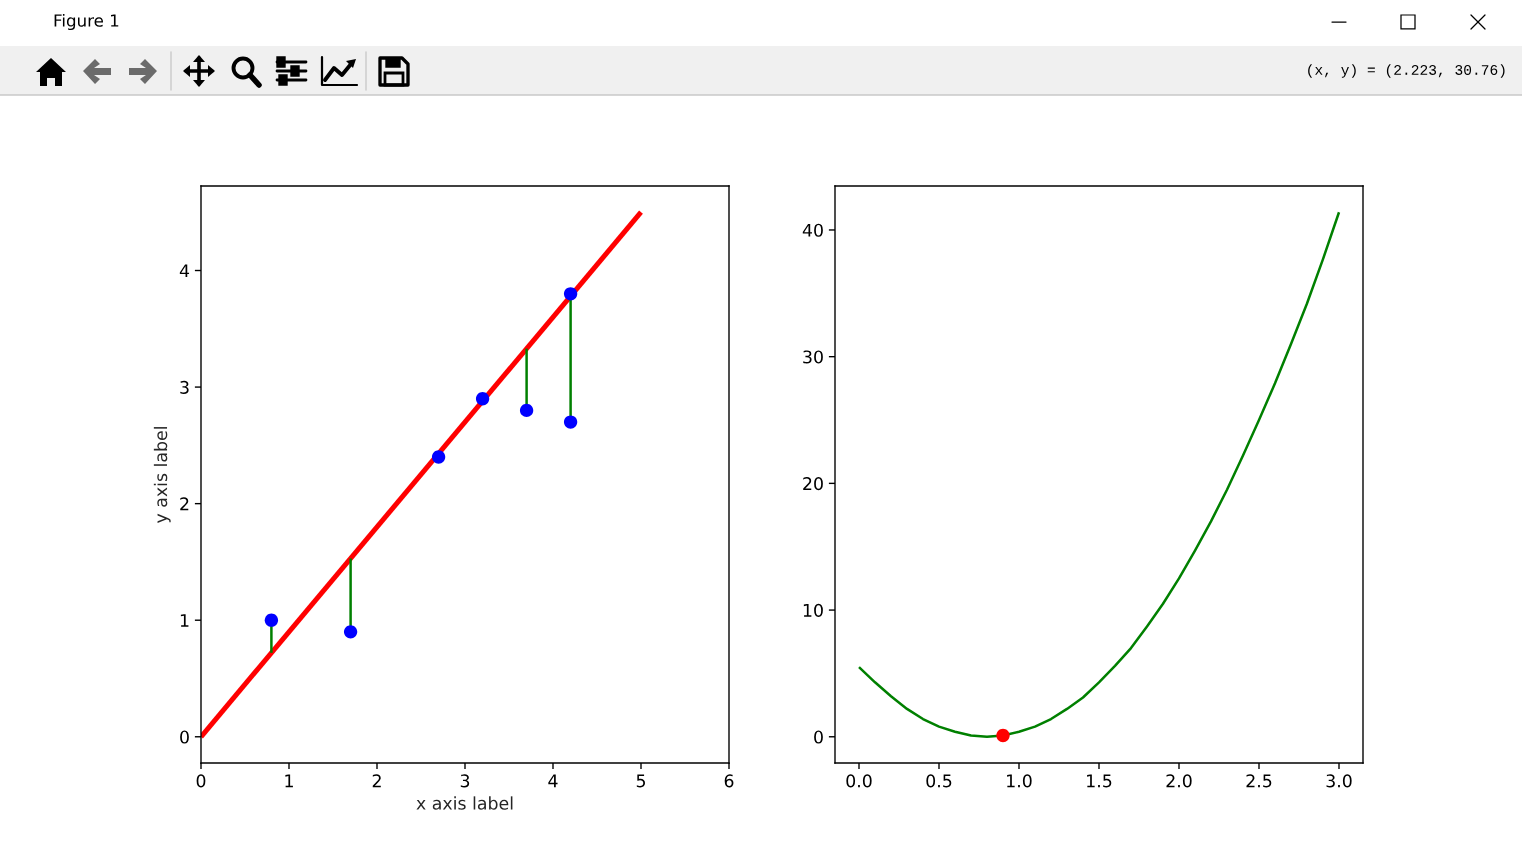  What do you see at coordinates (289, 781) in the screenshot?
I see `x-tick-label: 1` at bounding box center [289, 781].